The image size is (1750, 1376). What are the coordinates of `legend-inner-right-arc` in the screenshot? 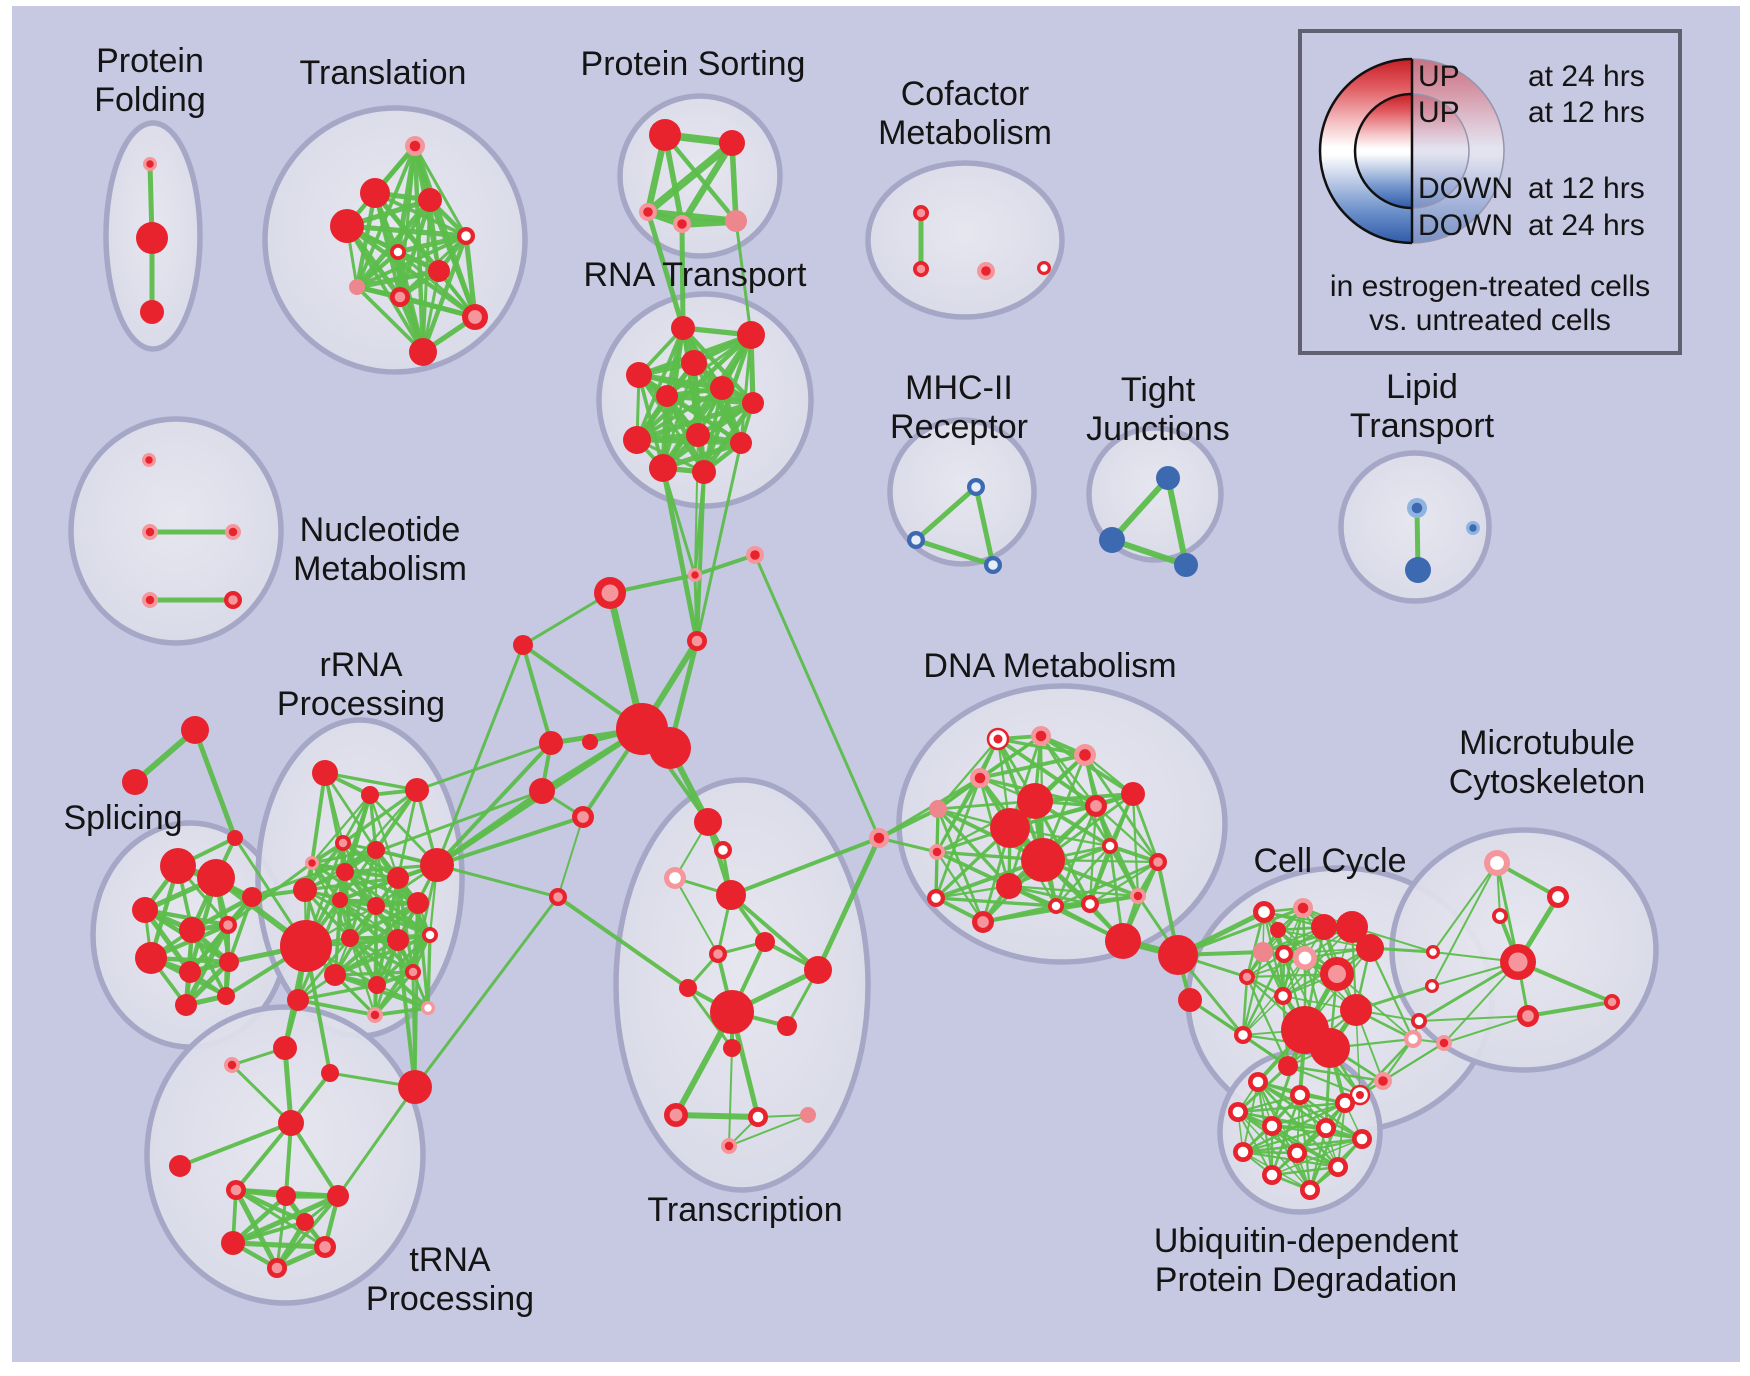 It's located at (1440, 151).